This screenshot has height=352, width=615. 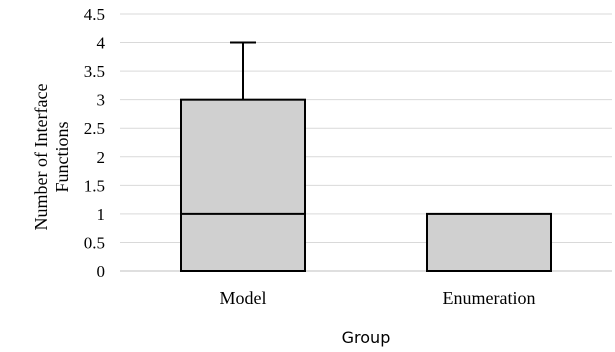 What do you see at coordinates (489, 298) in the screenshot?
I see `x-tick-label: Enumeration` at bounding box center [489, 298].